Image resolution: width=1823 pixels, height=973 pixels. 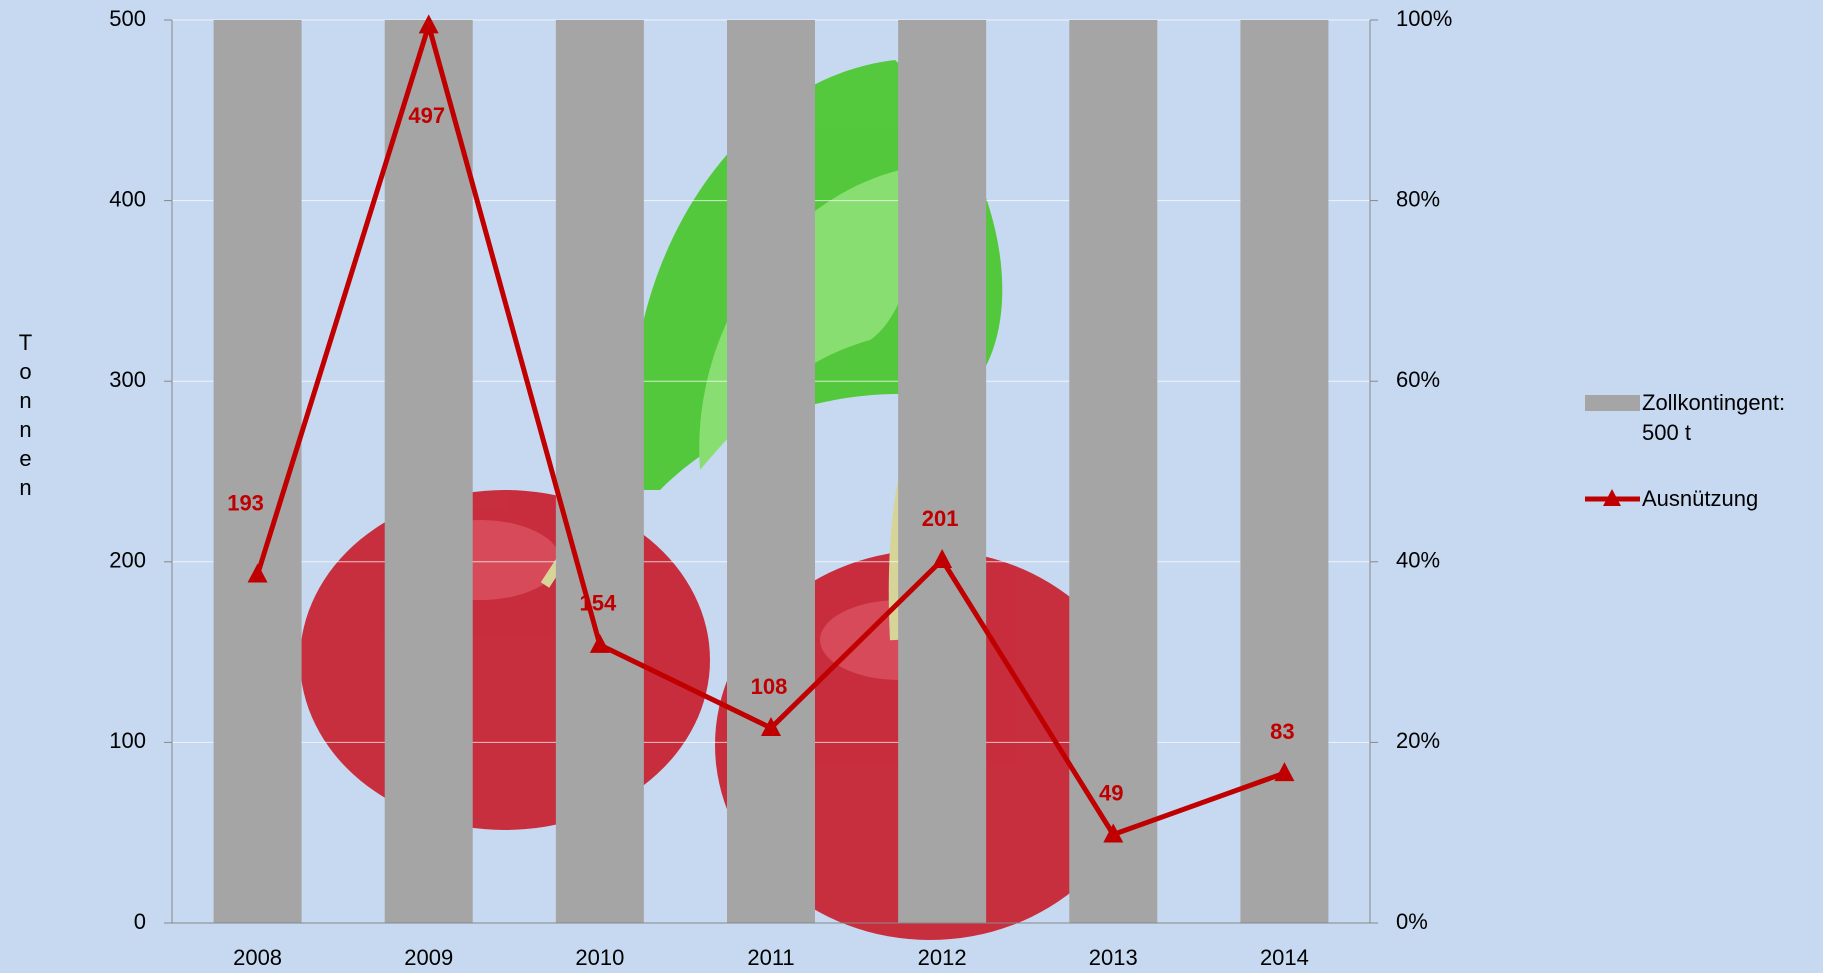 What do you see at coordinates (127, 379) in the screenshot?
I see `y-tick-label: 300` at bounding box center [127, 379].